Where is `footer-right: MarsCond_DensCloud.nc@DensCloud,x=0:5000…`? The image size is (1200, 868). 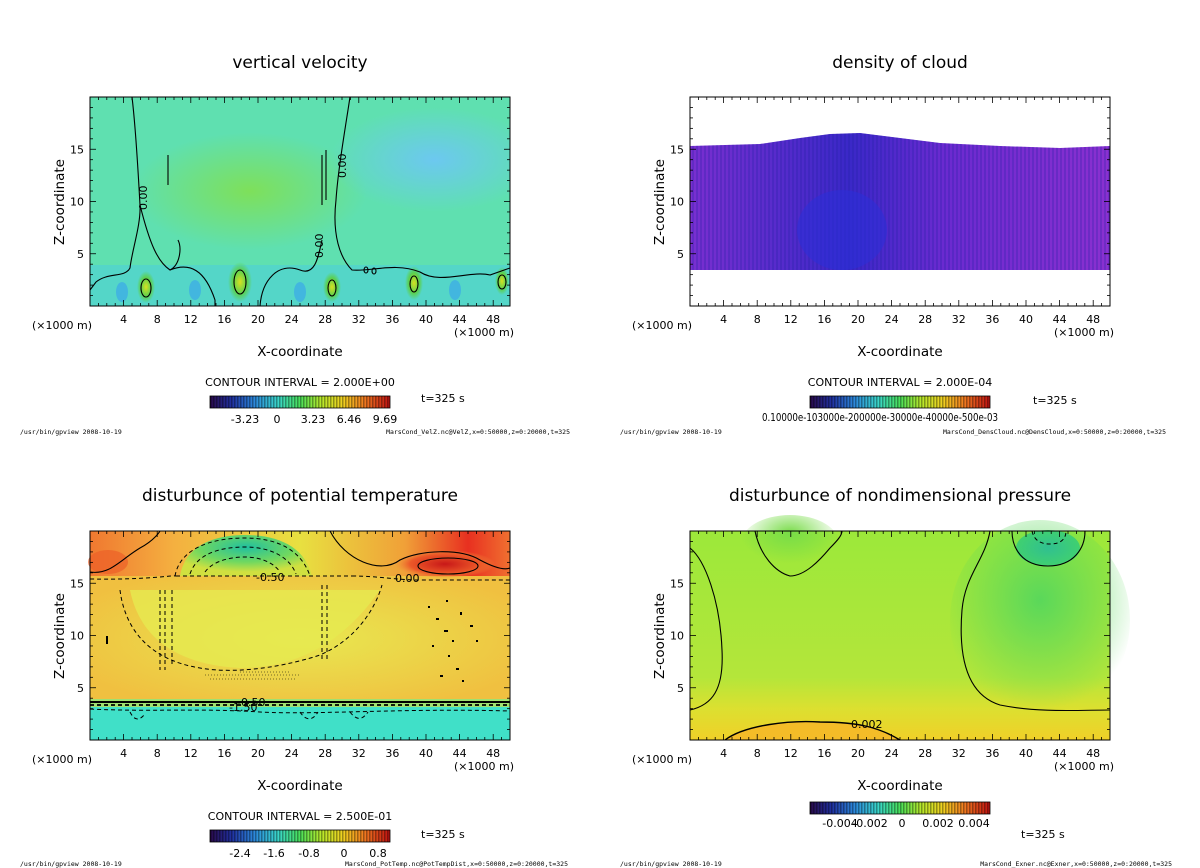 footer-right: MarsCond_DensCloud.nc@DensCloud,x=0:5000… is located at coordinates (1054, 432).